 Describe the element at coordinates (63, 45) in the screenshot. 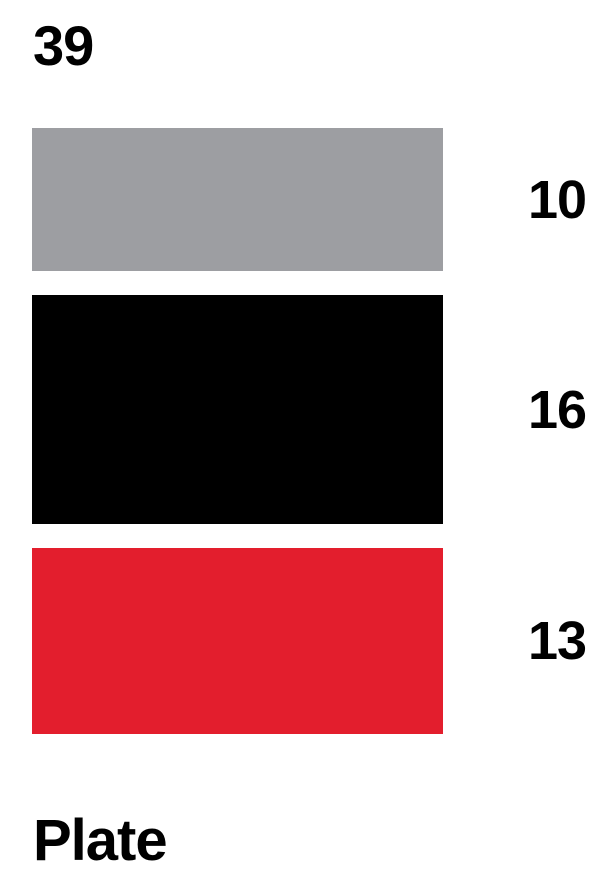

I see `total-value-label: 39` at that location.